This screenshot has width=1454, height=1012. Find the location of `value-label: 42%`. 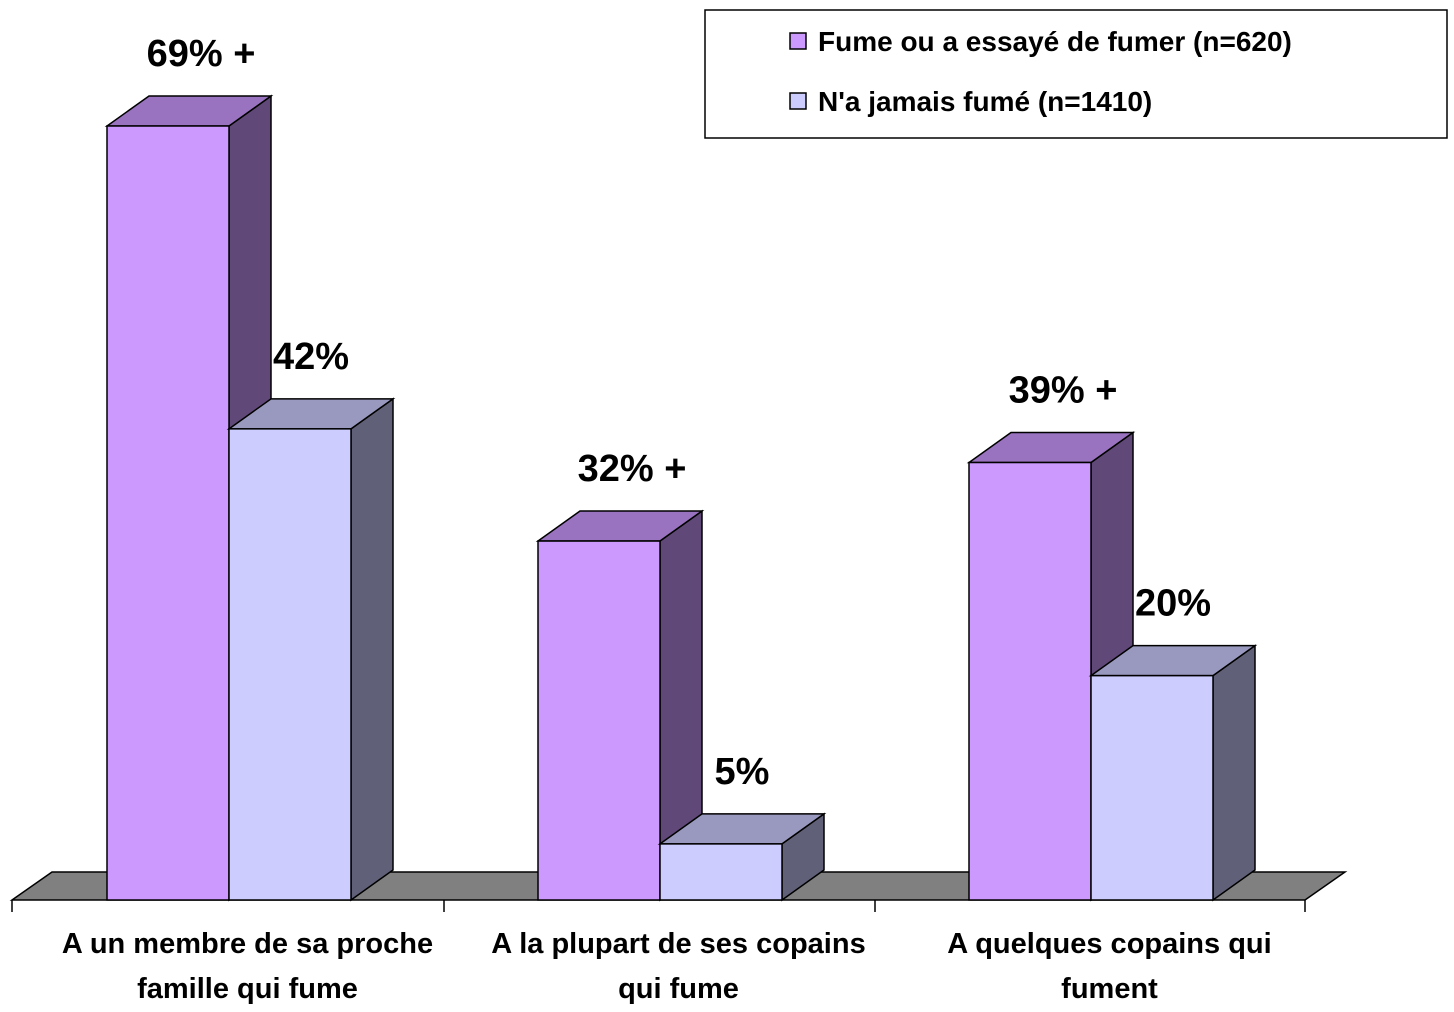

value-label: 42% is located at coordinates (311, 357).